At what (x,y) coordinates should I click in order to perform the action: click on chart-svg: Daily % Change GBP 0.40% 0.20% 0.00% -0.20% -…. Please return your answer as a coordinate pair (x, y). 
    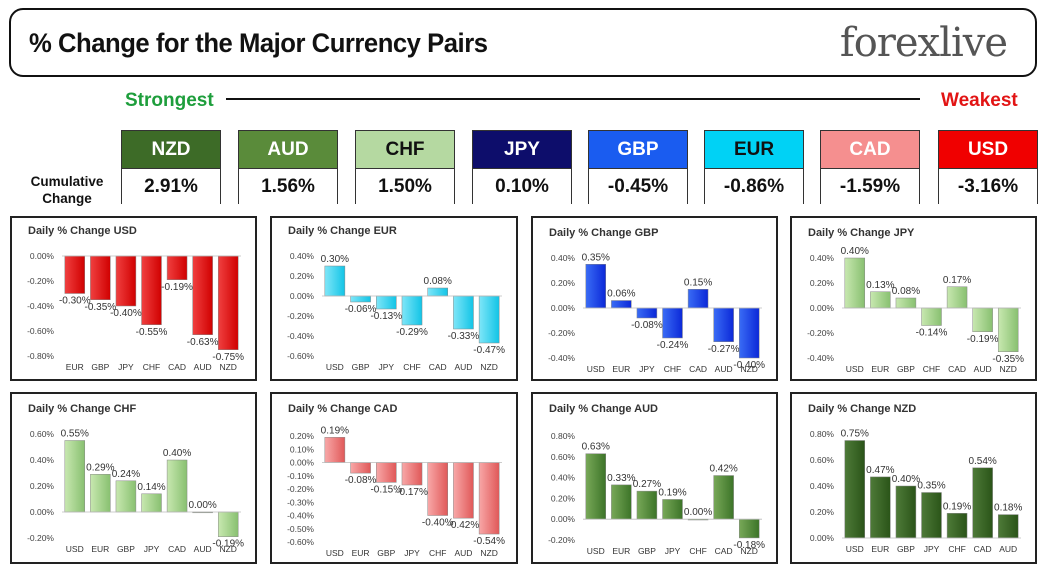
    Looking at the image, I should click on (656, 300).